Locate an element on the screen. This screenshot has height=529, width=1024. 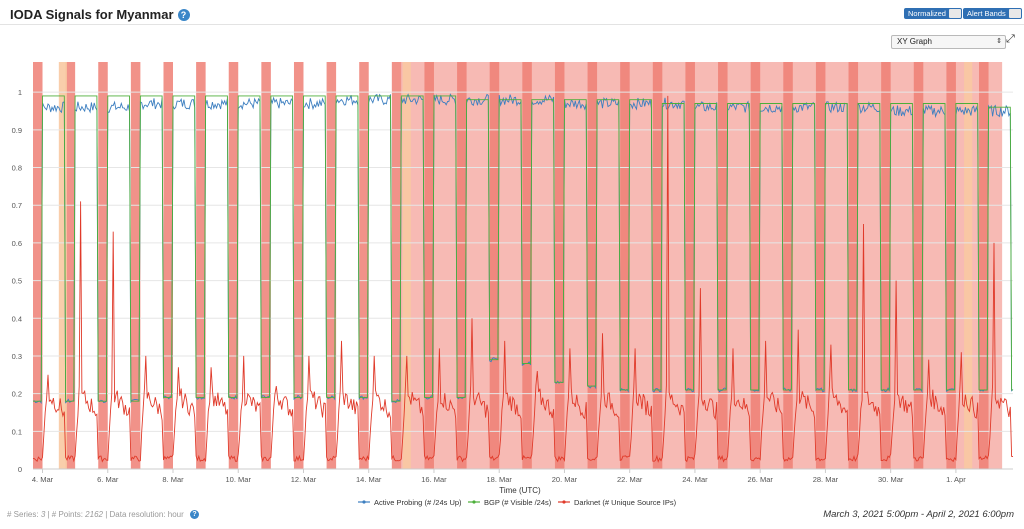
alert-bands-toggle: Alert Bands is located at coordinates (992, 13).